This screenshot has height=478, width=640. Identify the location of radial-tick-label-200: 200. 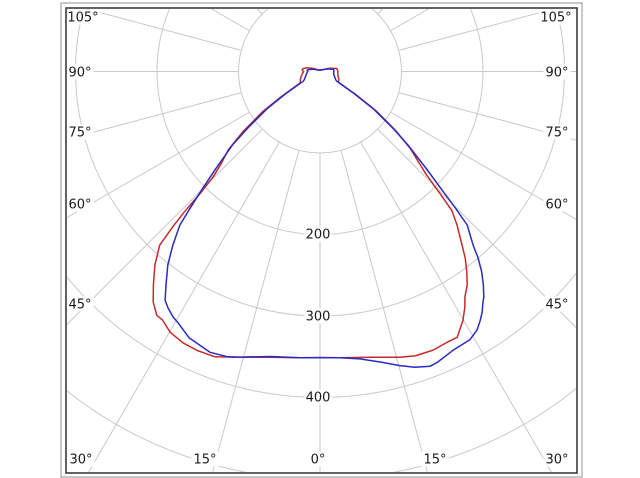
(318, 235).